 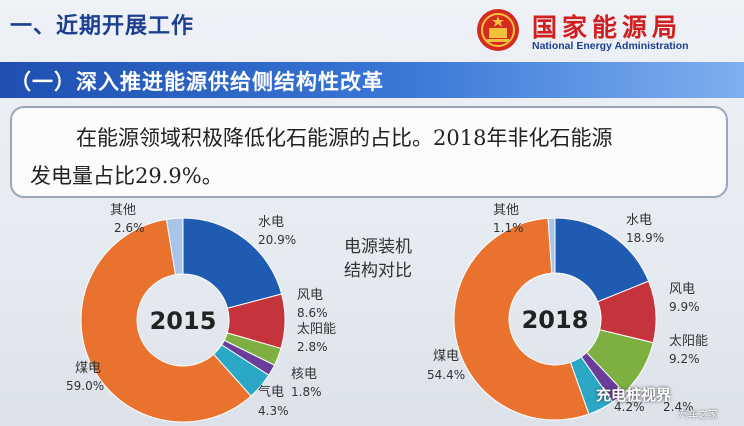 I want to click on summary-line-1: 在能源领域积极降低化石能源的占比。2018年非化石能源, so click(x=344, y=138).